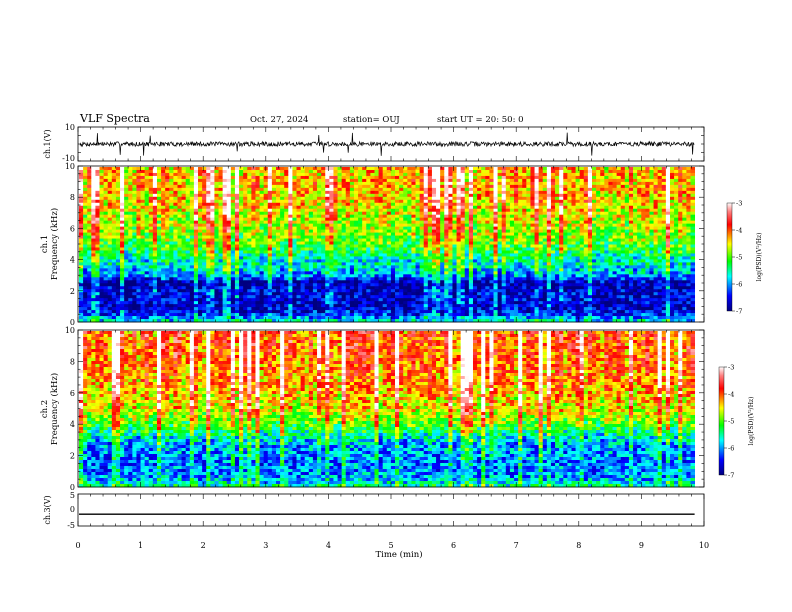 The width and height of the screenshot is (792, 612). What do you see at coordinates (480, 120) in the screenshot?
I see `start-time-label: start UT = 20: 50: 0` at bounding box center [480, 120].